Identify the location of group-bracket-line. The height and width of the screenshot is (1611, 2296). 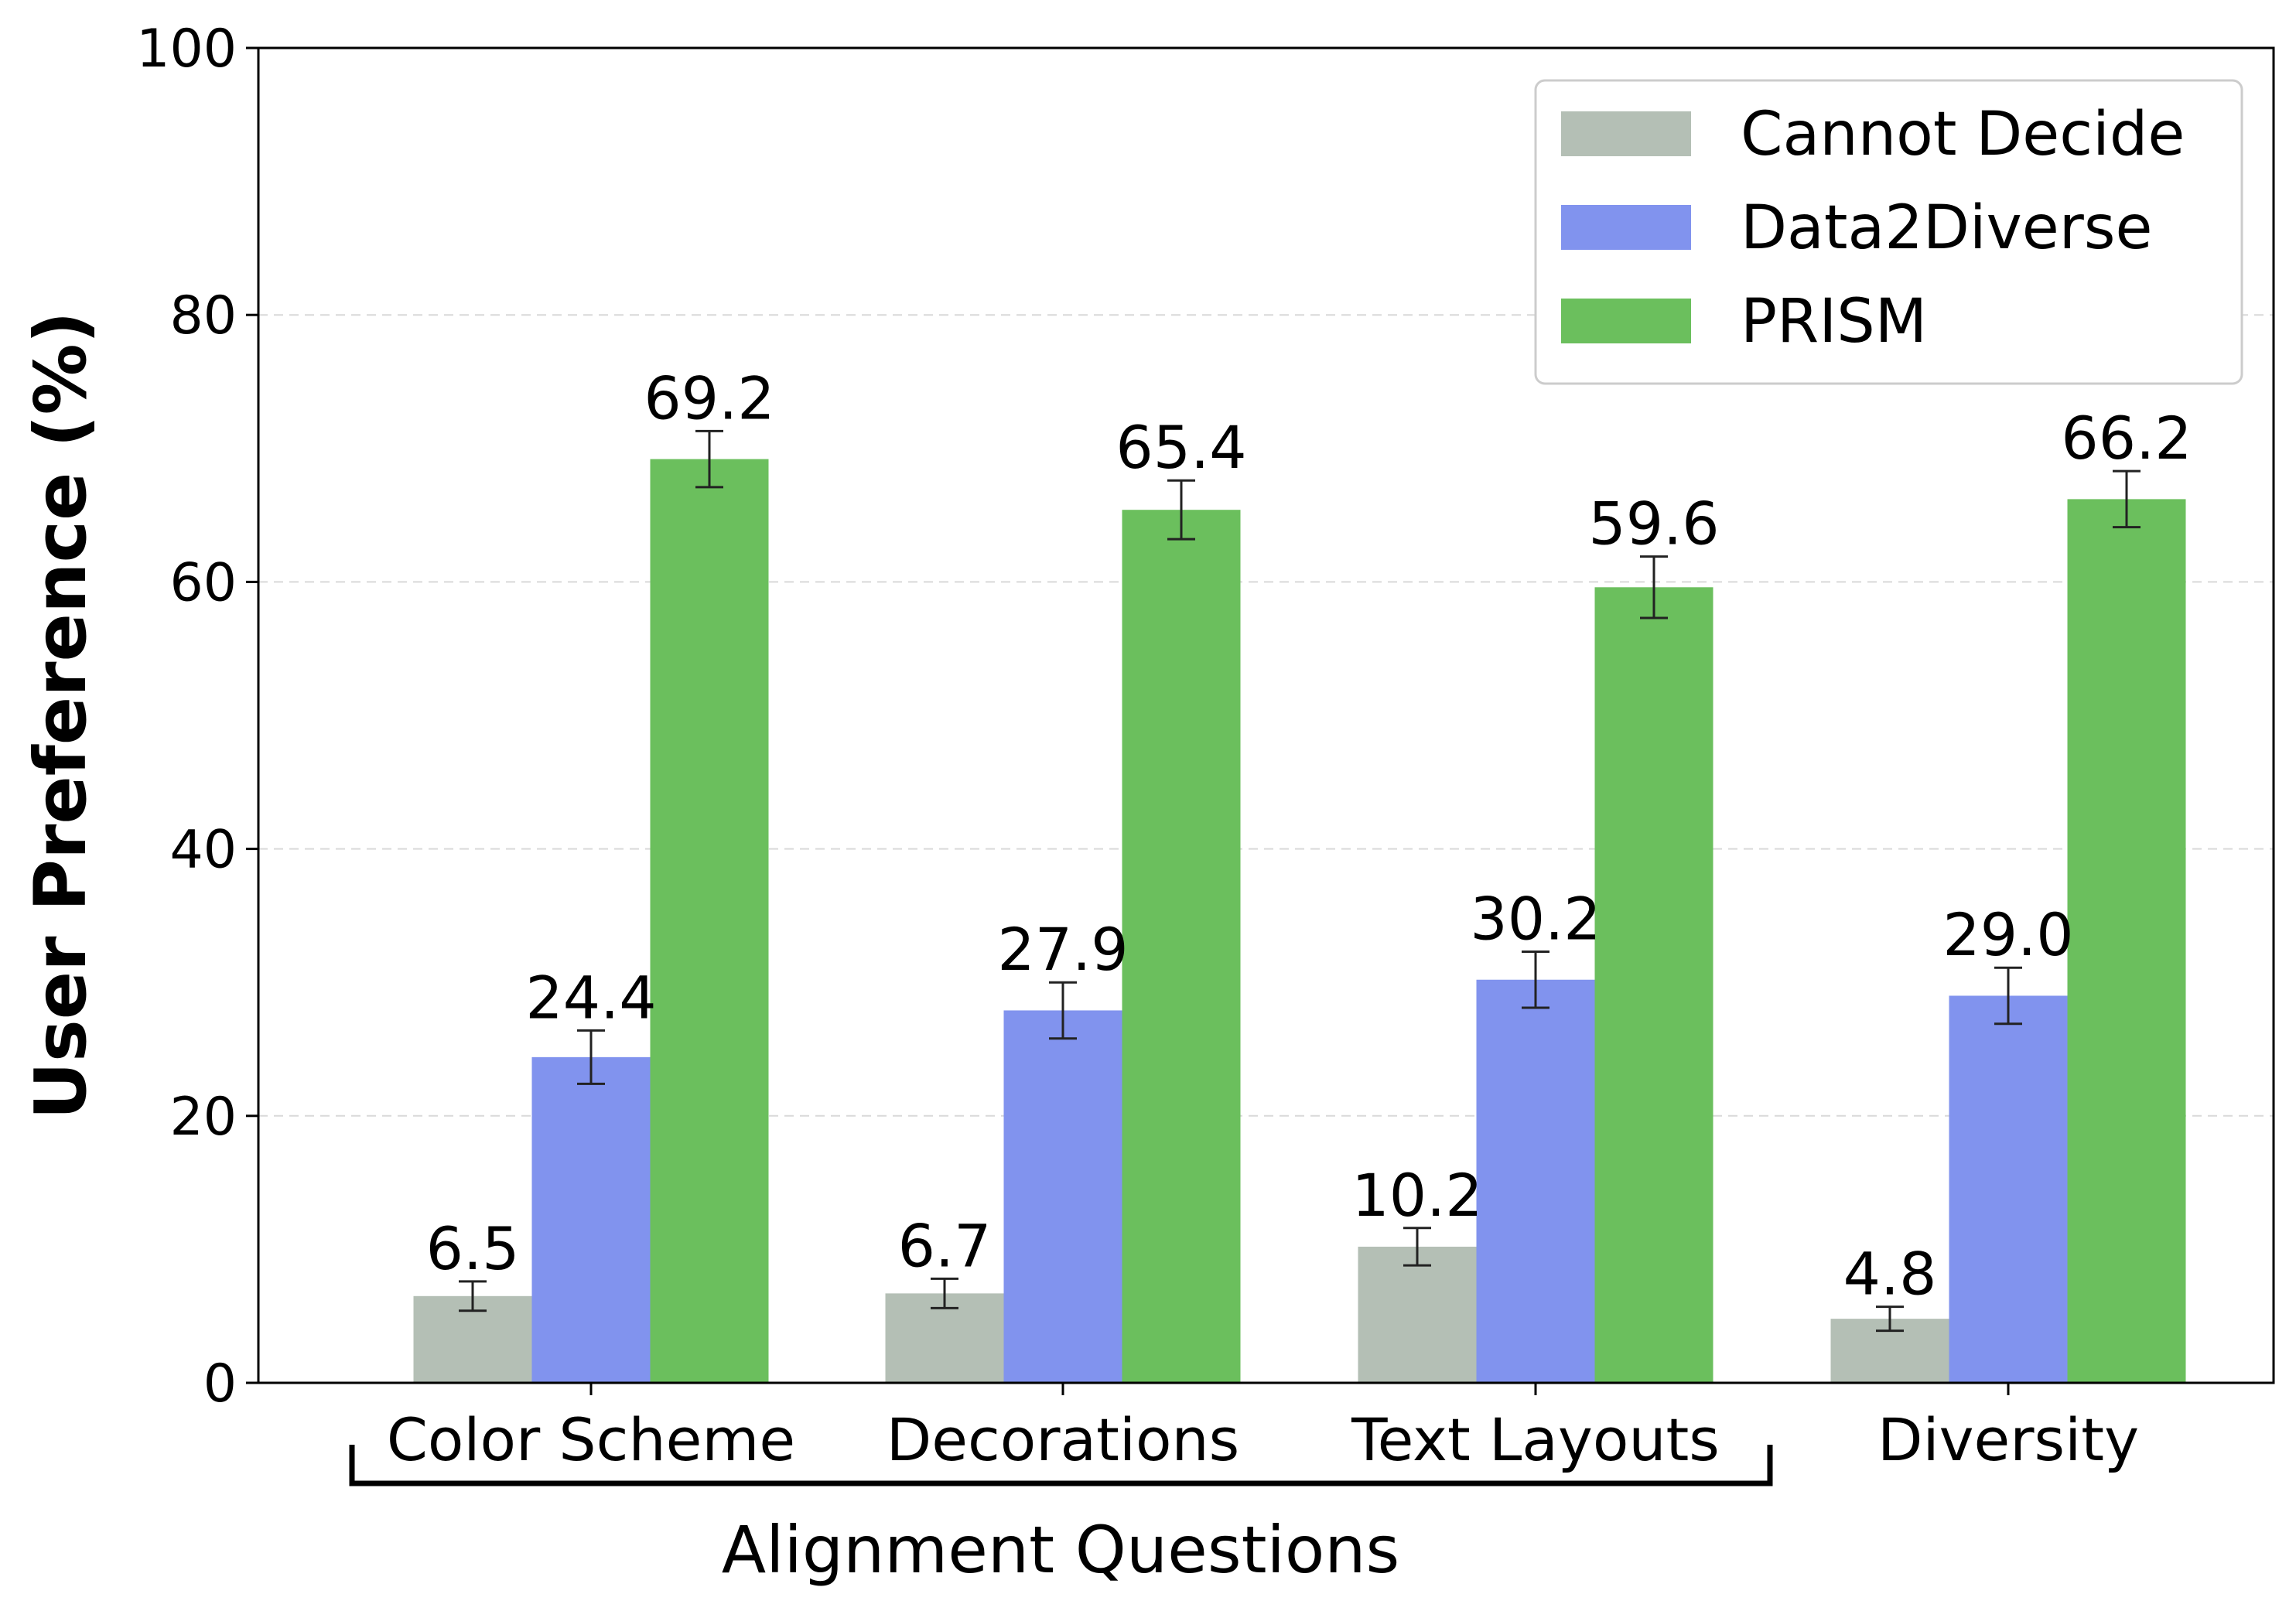
(1061, 1465).